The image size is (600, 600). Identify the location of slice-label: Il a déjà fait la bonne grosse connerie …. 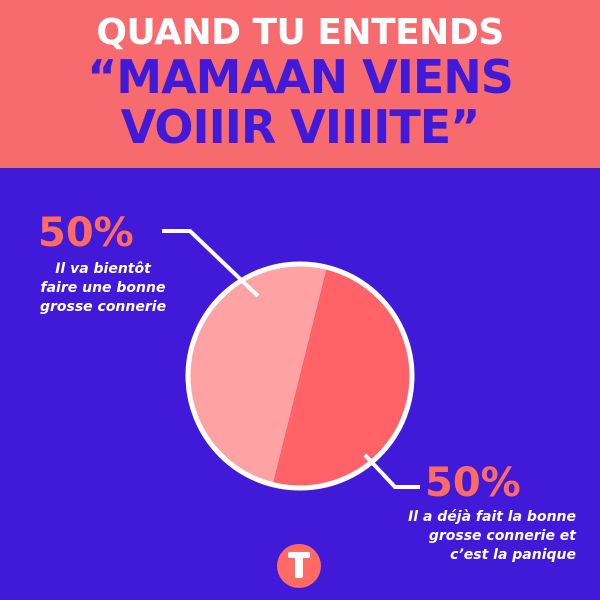
(492, 536).